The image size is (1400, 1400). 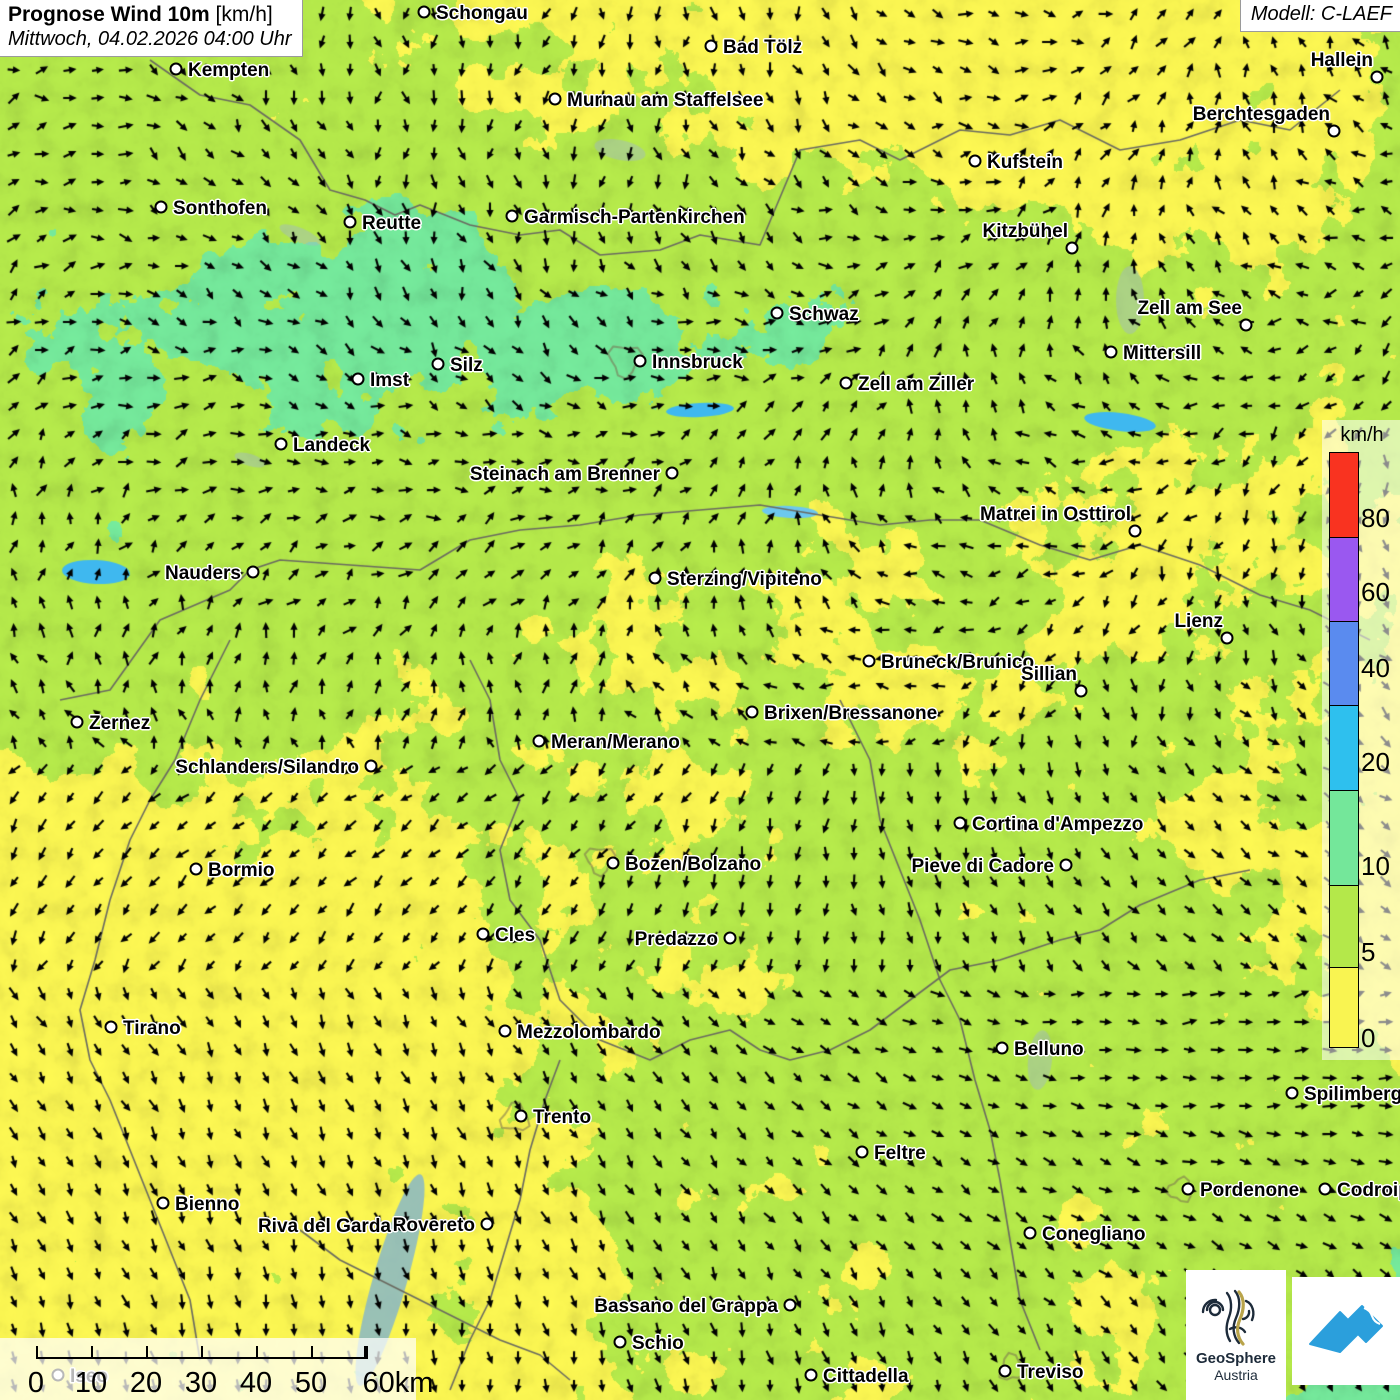 What do you see at coordinates (256, 1383) in the screenshot?
I see `scale-label-40: 40` at bounding box center [256, 1383].